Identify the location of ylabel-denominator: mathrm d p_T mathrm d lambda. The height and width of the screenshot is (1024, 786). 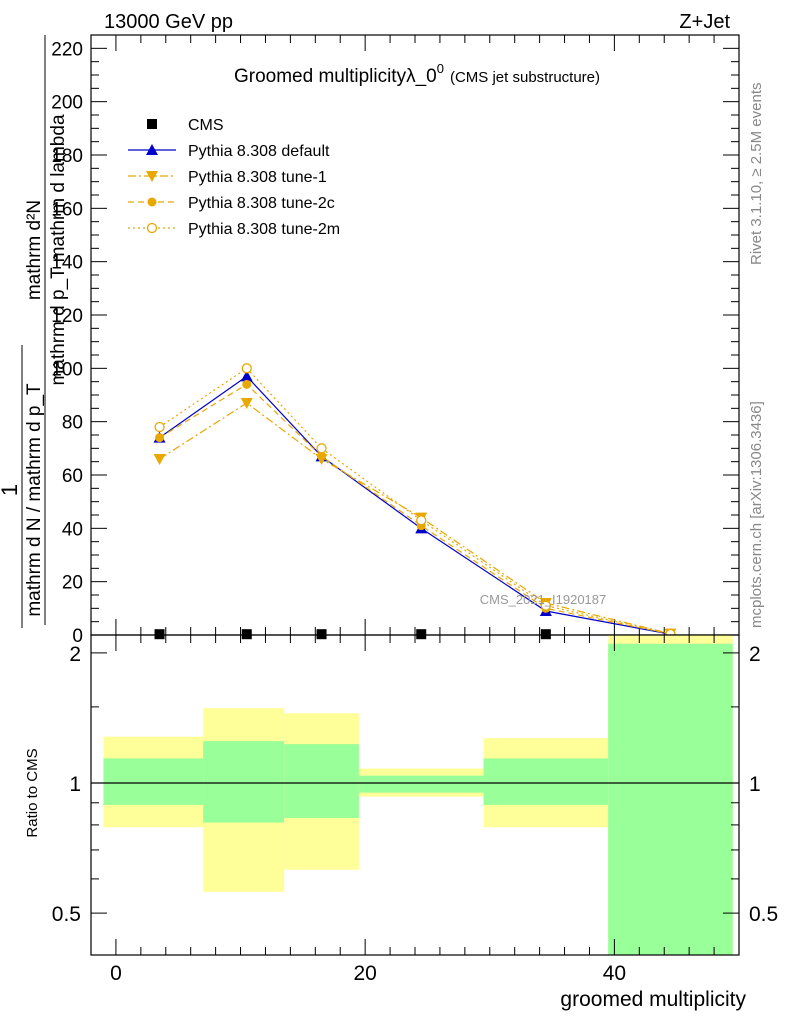
(58, 249).